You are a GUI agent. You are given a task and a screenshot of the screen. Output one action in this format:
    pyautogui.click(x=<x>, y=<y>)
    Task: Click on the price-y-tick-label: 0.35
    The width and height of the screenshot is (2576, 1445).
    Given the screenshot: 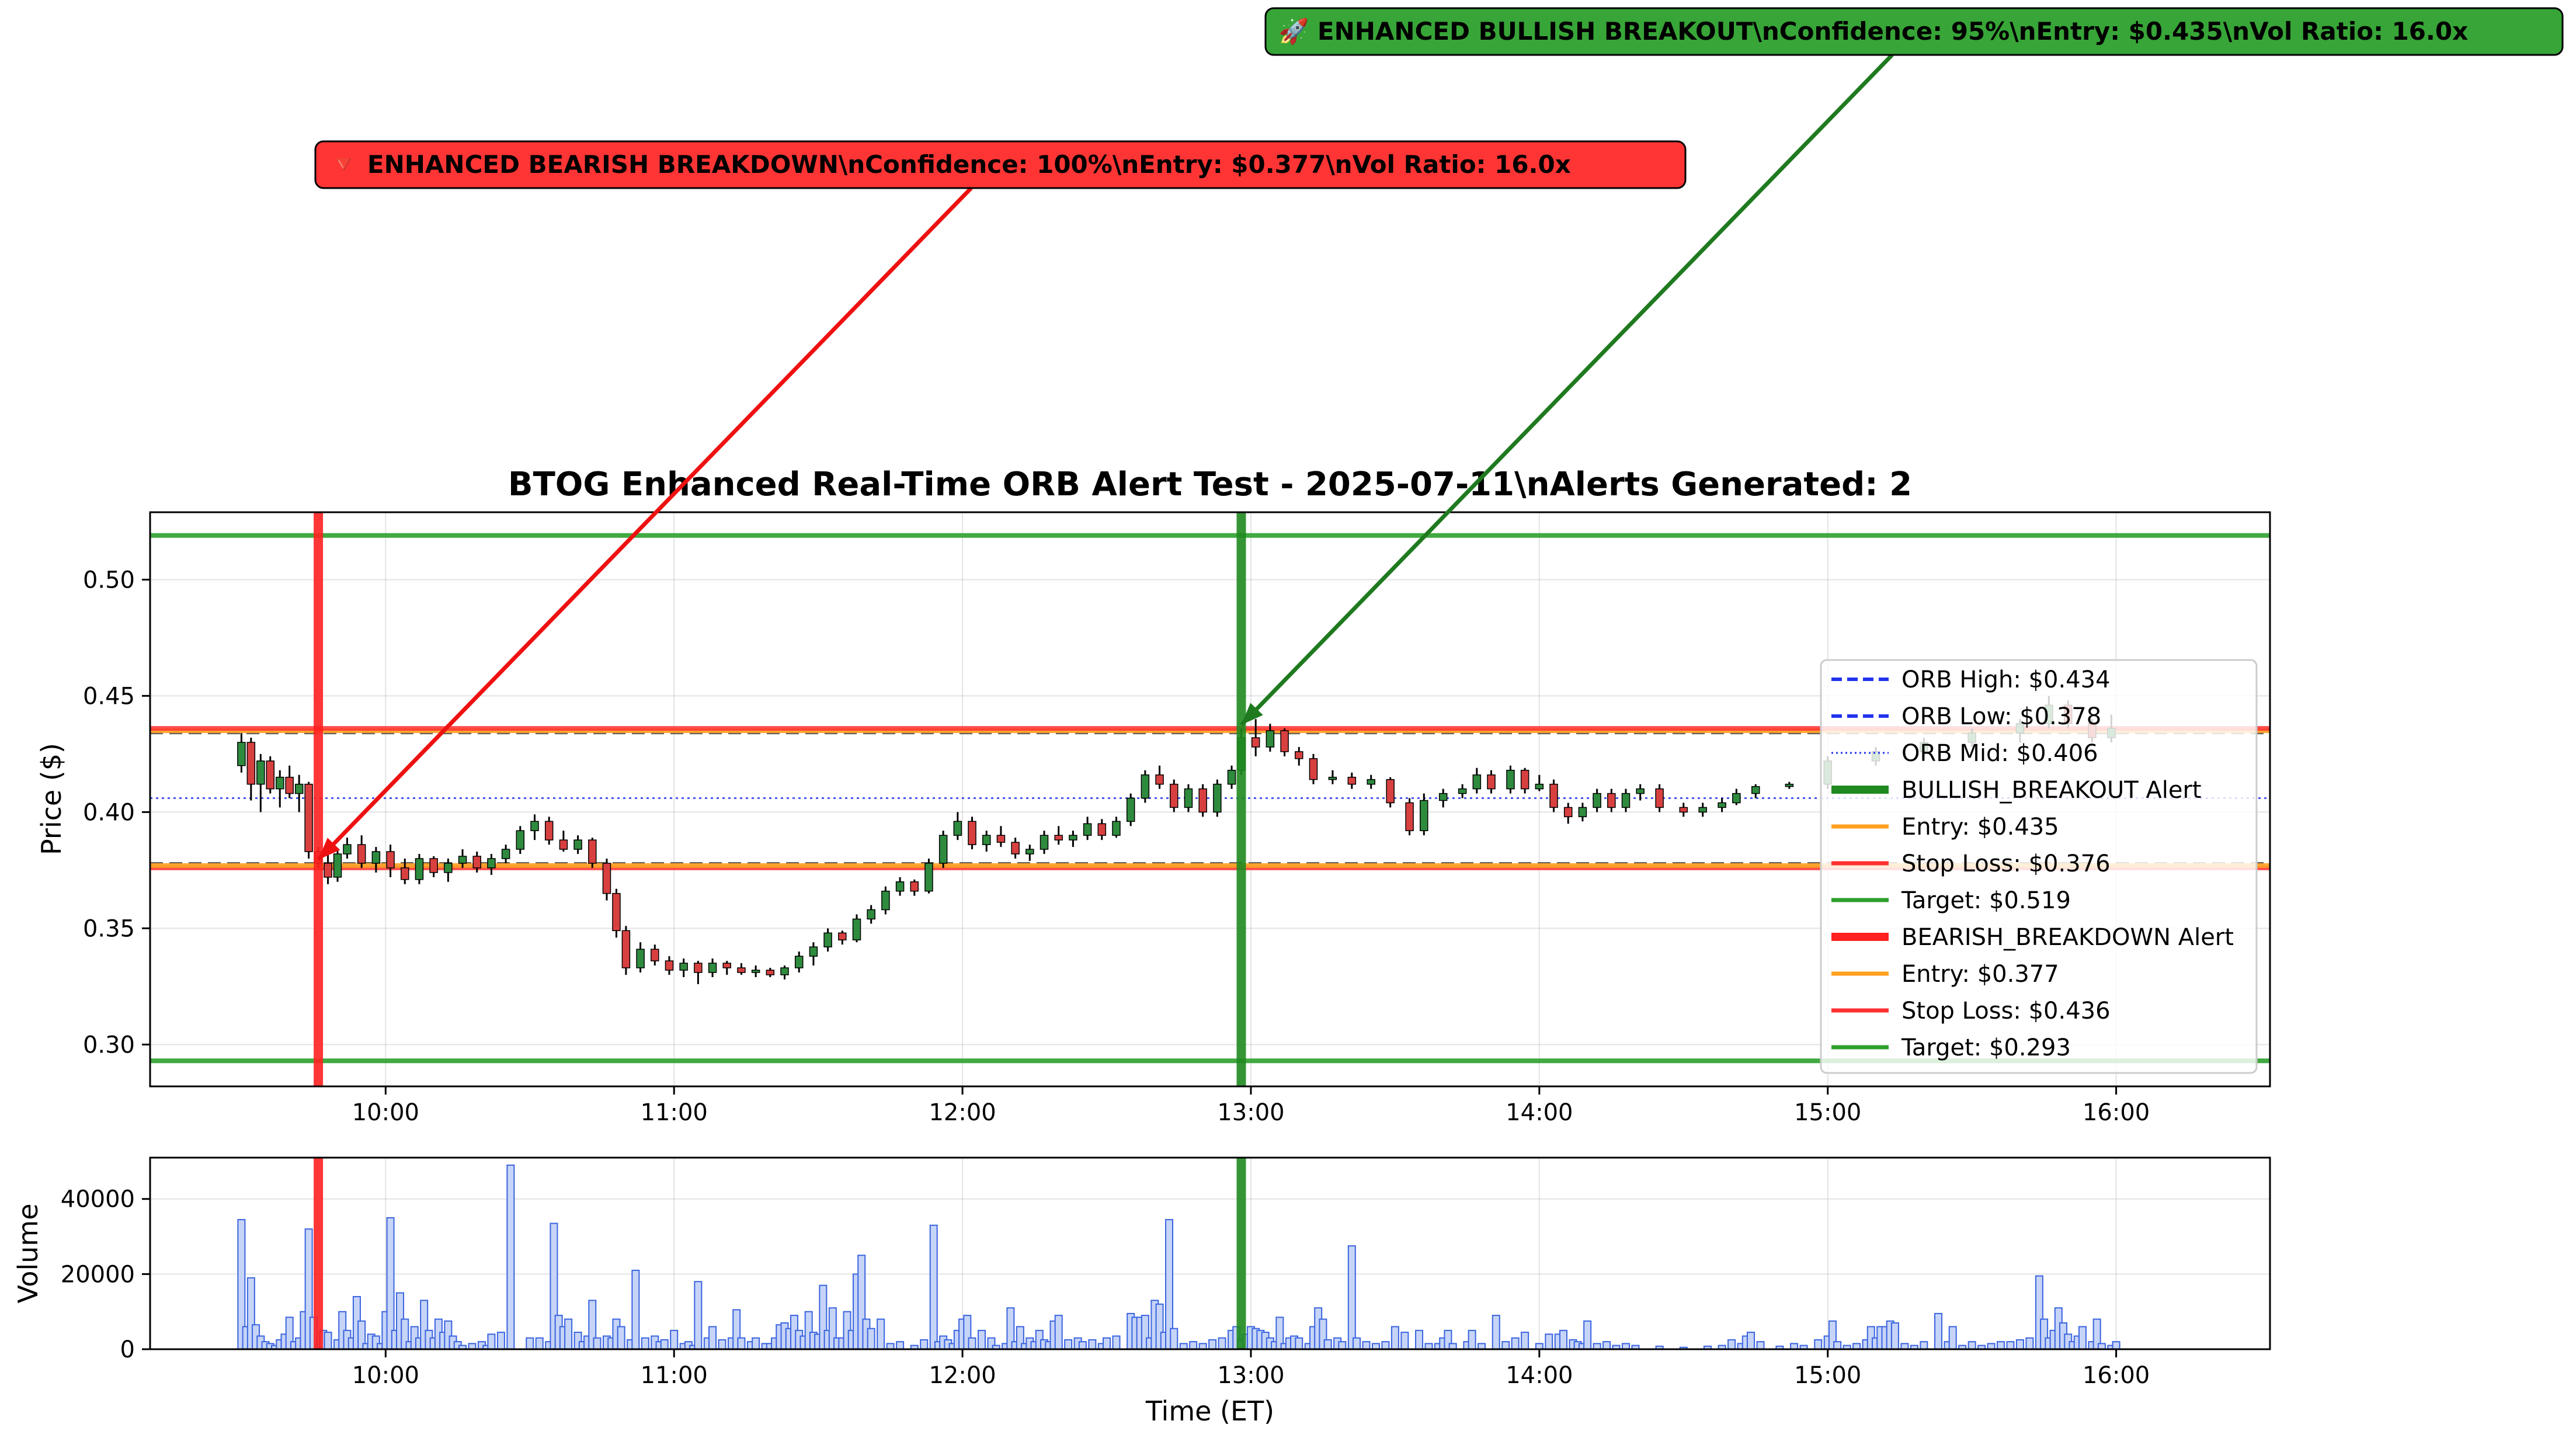 What is the action you would take?
    pyautogui.click(x=109, y=928)
    